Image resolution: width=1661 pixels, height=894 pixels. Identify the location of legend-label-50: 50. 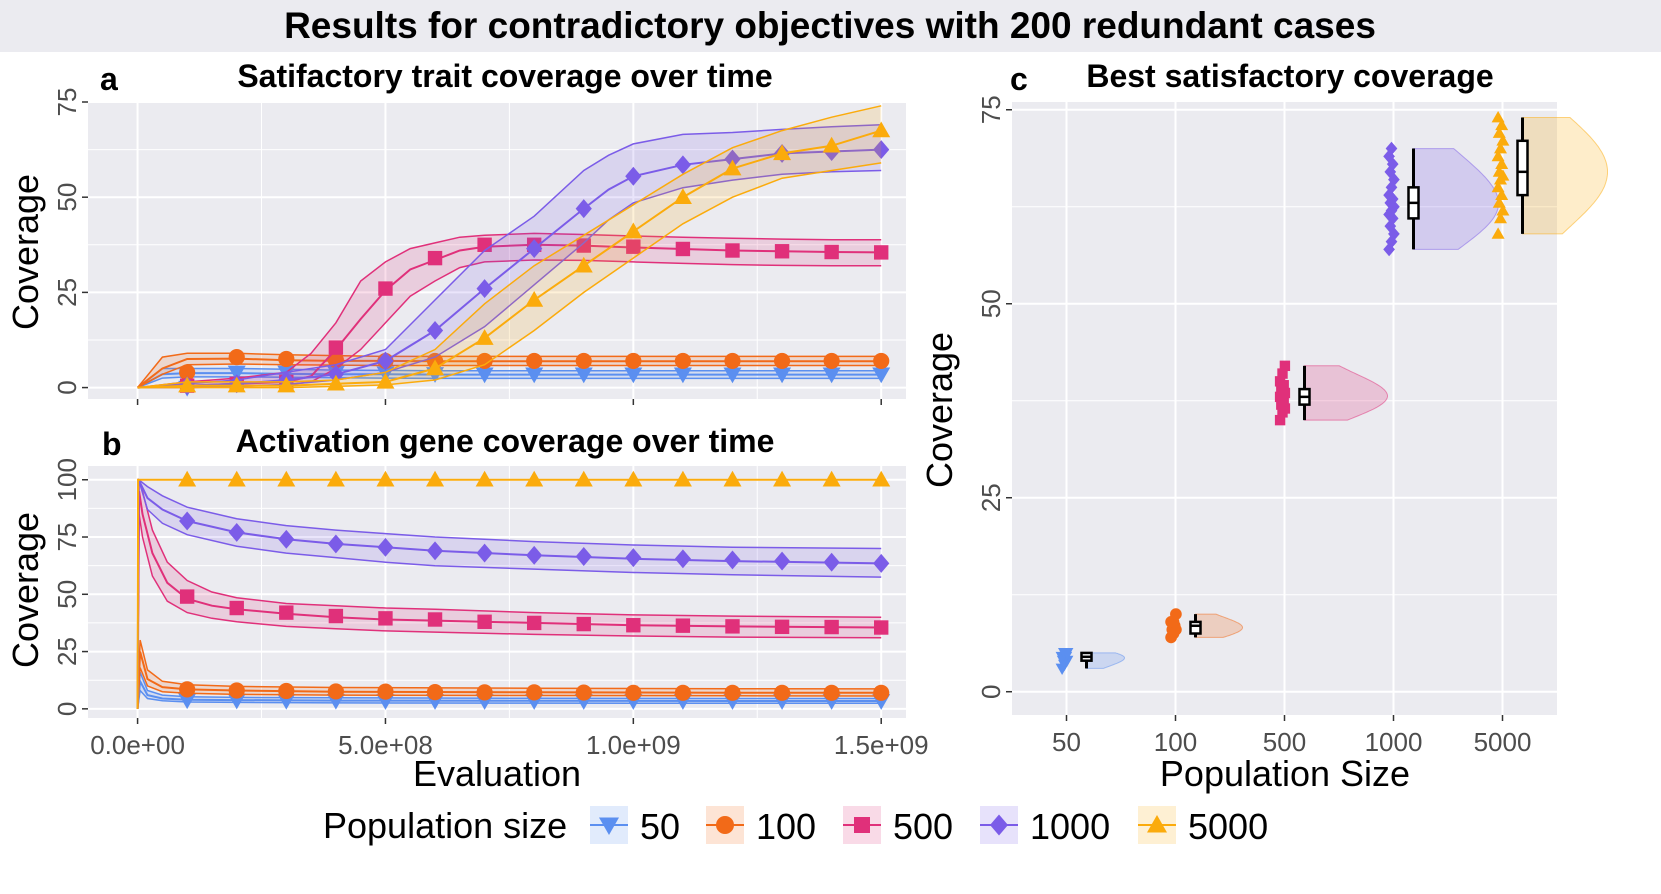
(660, 826).